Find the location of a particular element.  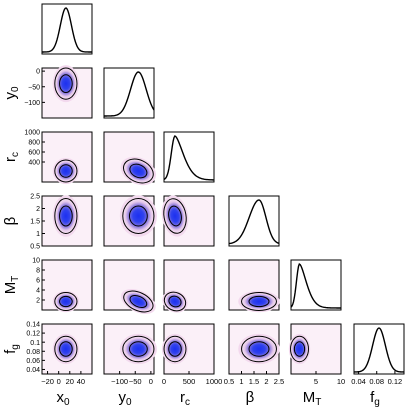

x-axis-label-5: fg is located at coordinates (375, 398).